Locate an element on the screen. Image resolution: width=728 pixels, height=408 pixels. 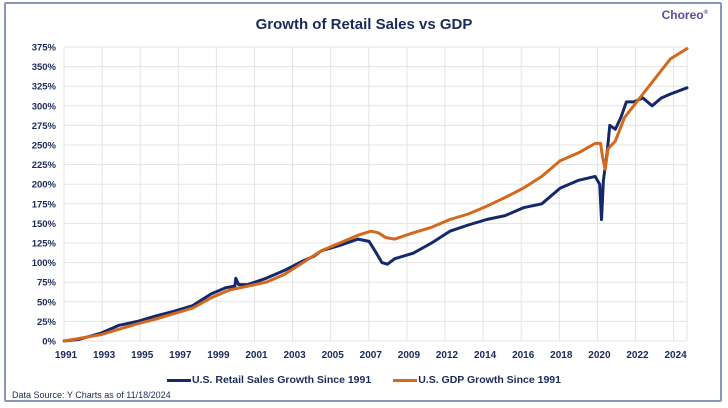
data-source-note: Data Source: Y Charts as of 11/18/2024 is located at coordinates (91, 395).